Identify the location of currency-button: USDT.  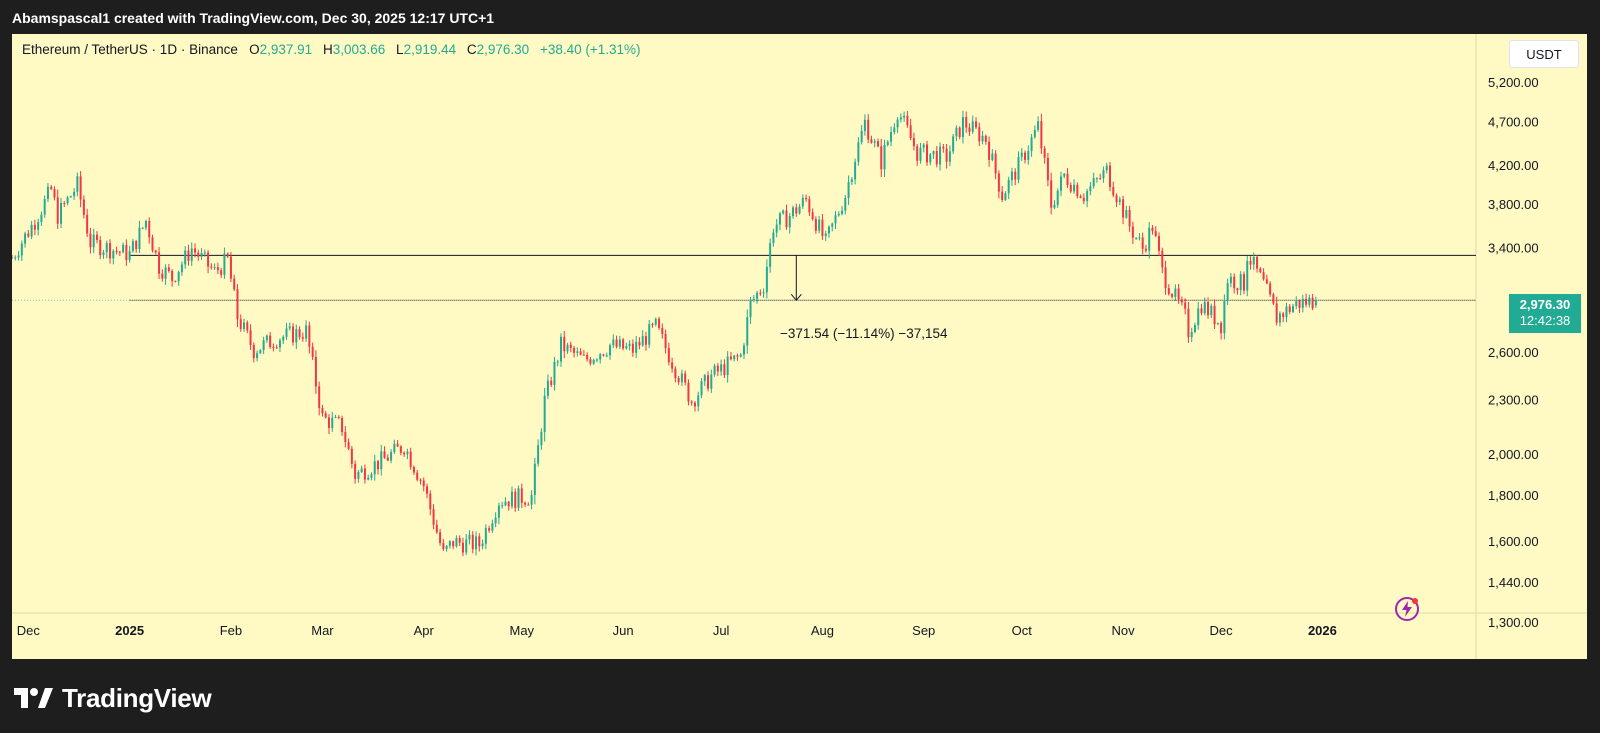
(1544, 54).